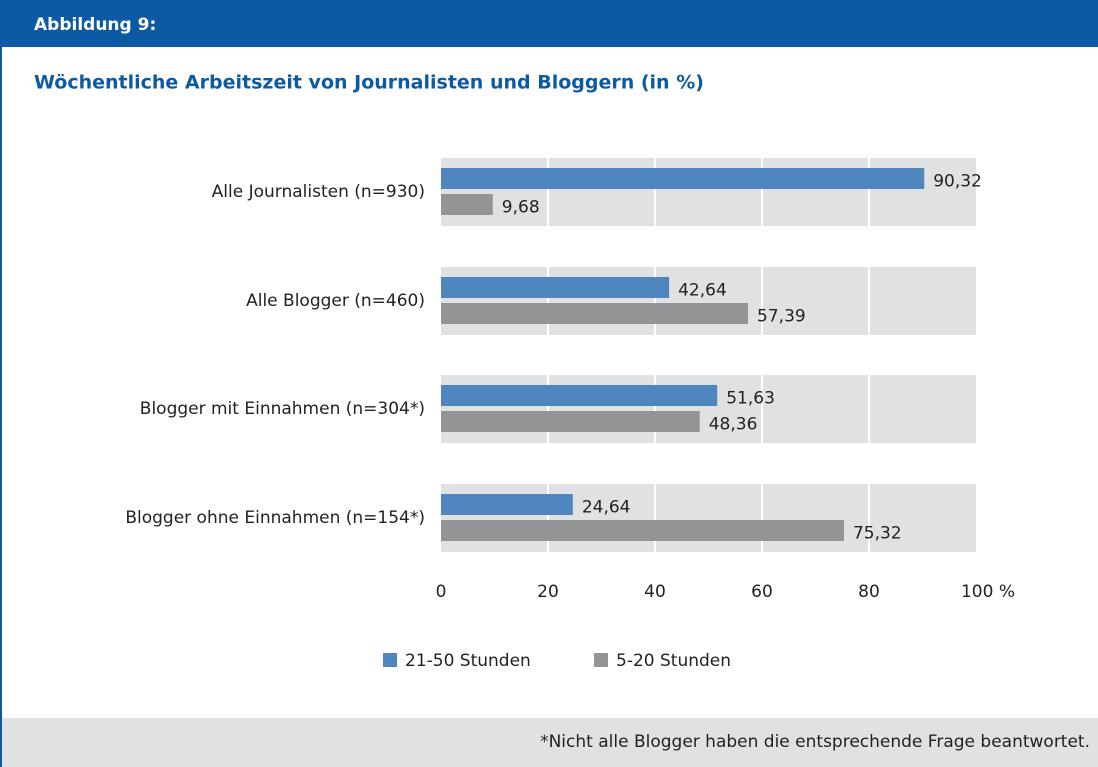 The width and height of the screenshot is (1098, 767). What do you see at coordinates (441, 592) in the screenshot?
I see `x-tick-label: 0` at bounding box center [441, 592].